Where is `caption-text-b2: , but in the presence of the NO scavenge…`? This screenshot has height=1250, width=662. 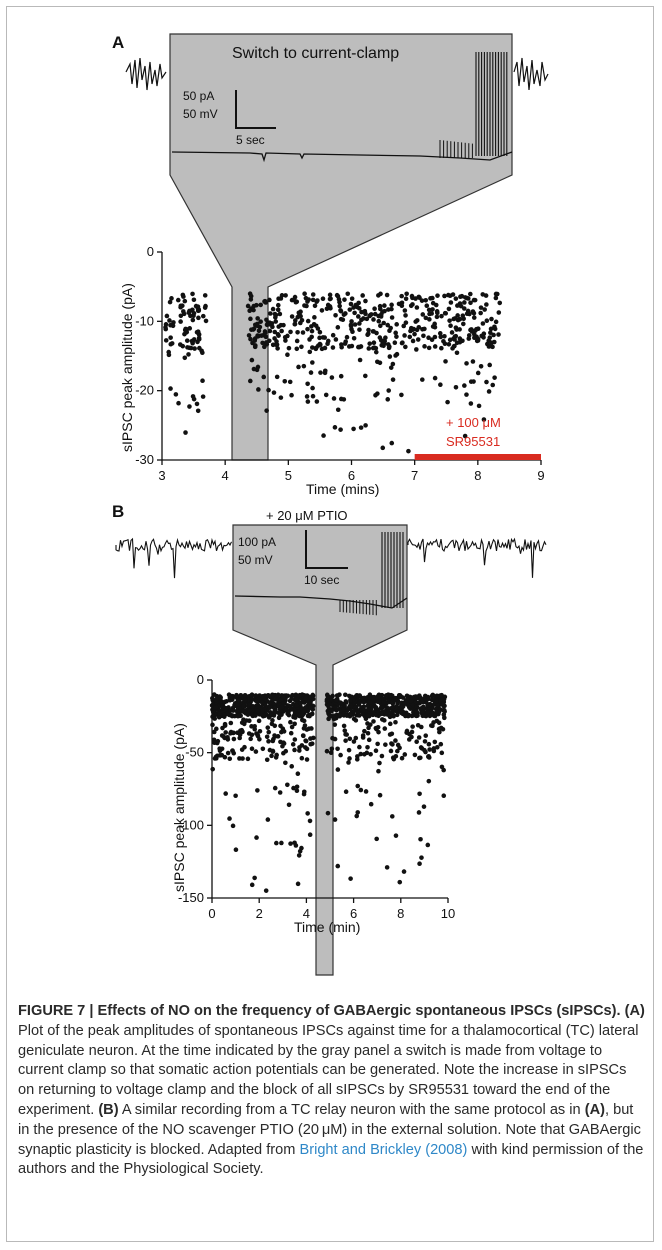 caption-text-b2: , but in the presence of the NO scavenge… is located at coordinates (329, 1129).